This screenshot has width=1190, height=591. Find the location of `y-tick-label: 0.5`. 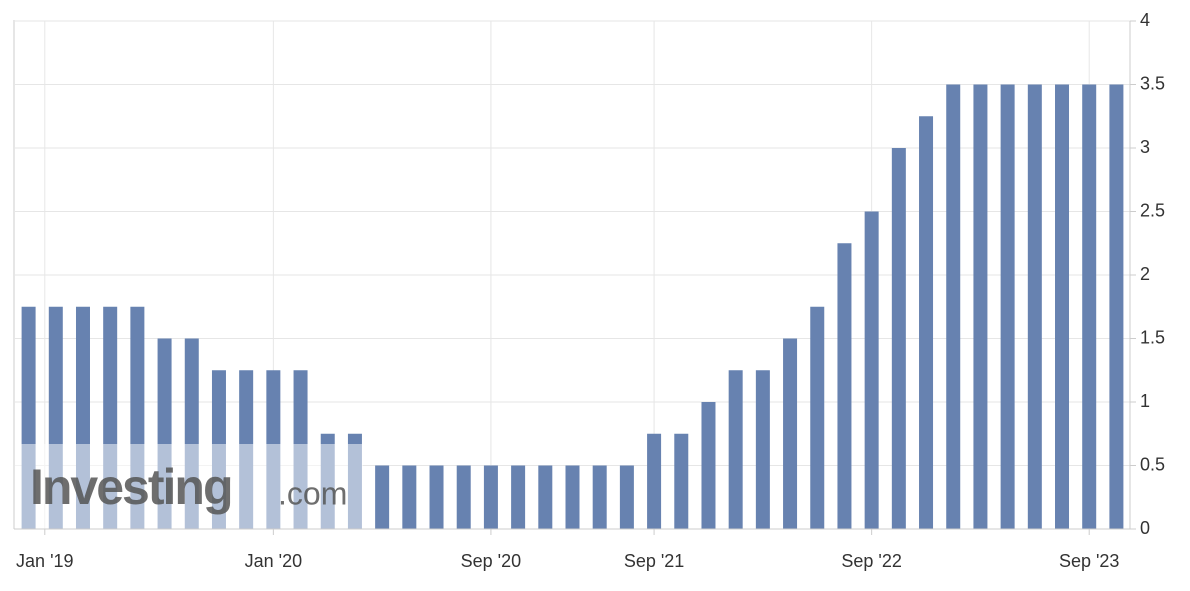

y-tick-label: 0.5 is located at coordinates (1152, 464).